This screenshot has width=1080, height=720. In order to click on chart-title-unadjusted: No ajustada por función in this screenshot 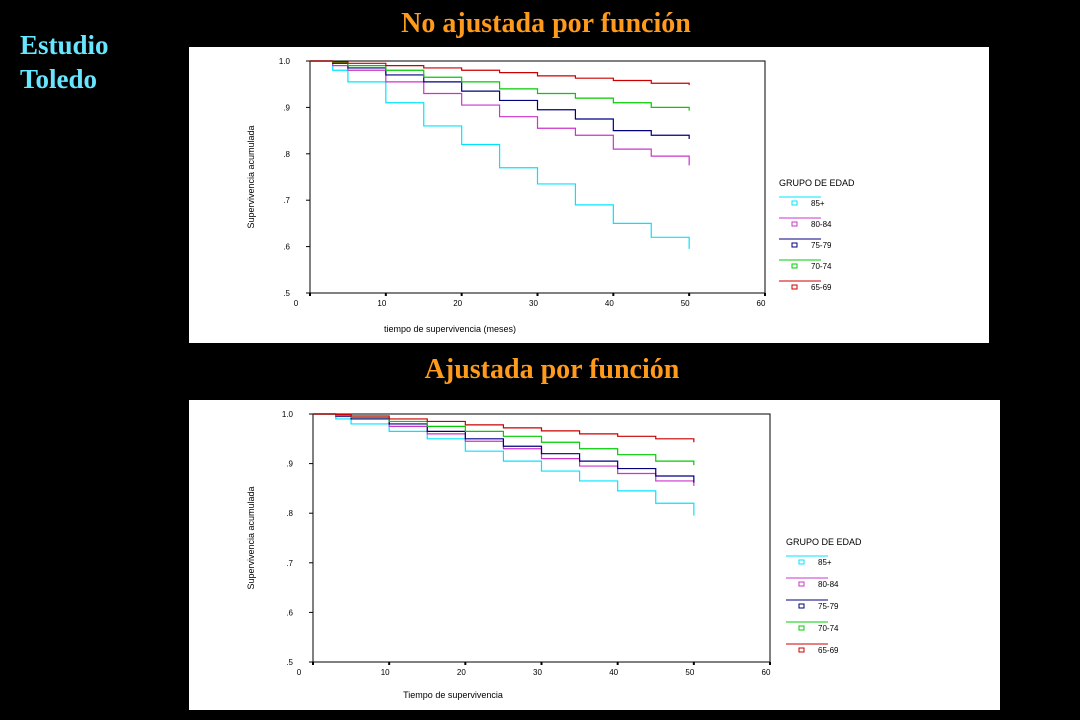, I will do `click(546, 23)`.